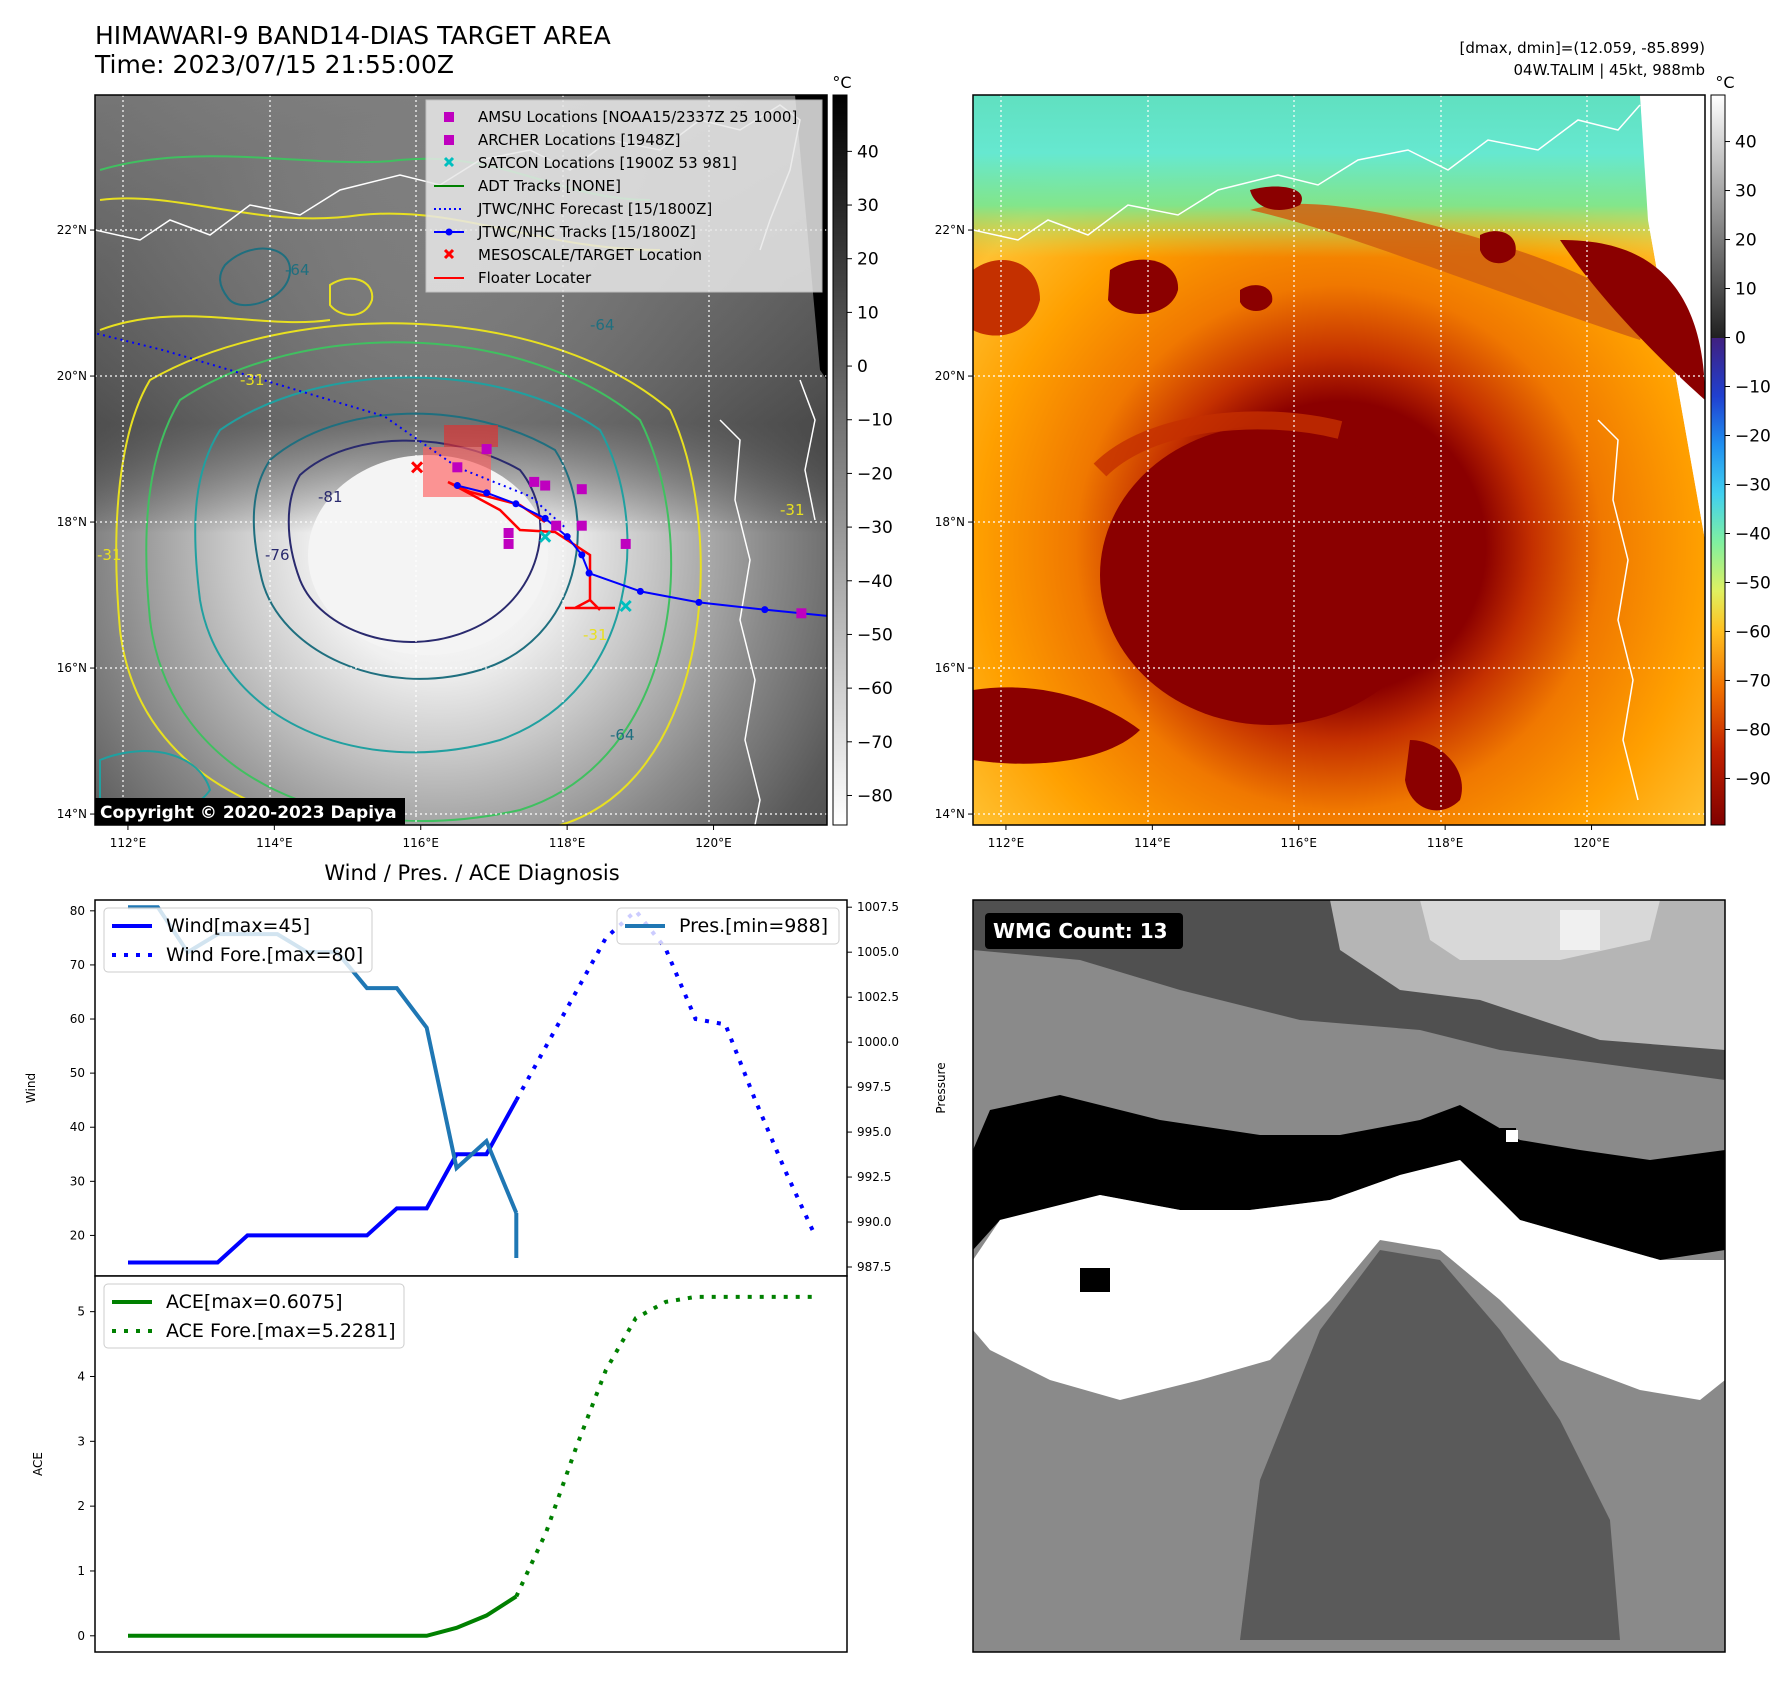 The image size is (1788, 1684). Describe the element at coordinates (950, 814) in the screenshot. I see `lat-tick-label: 14°N` at that location.